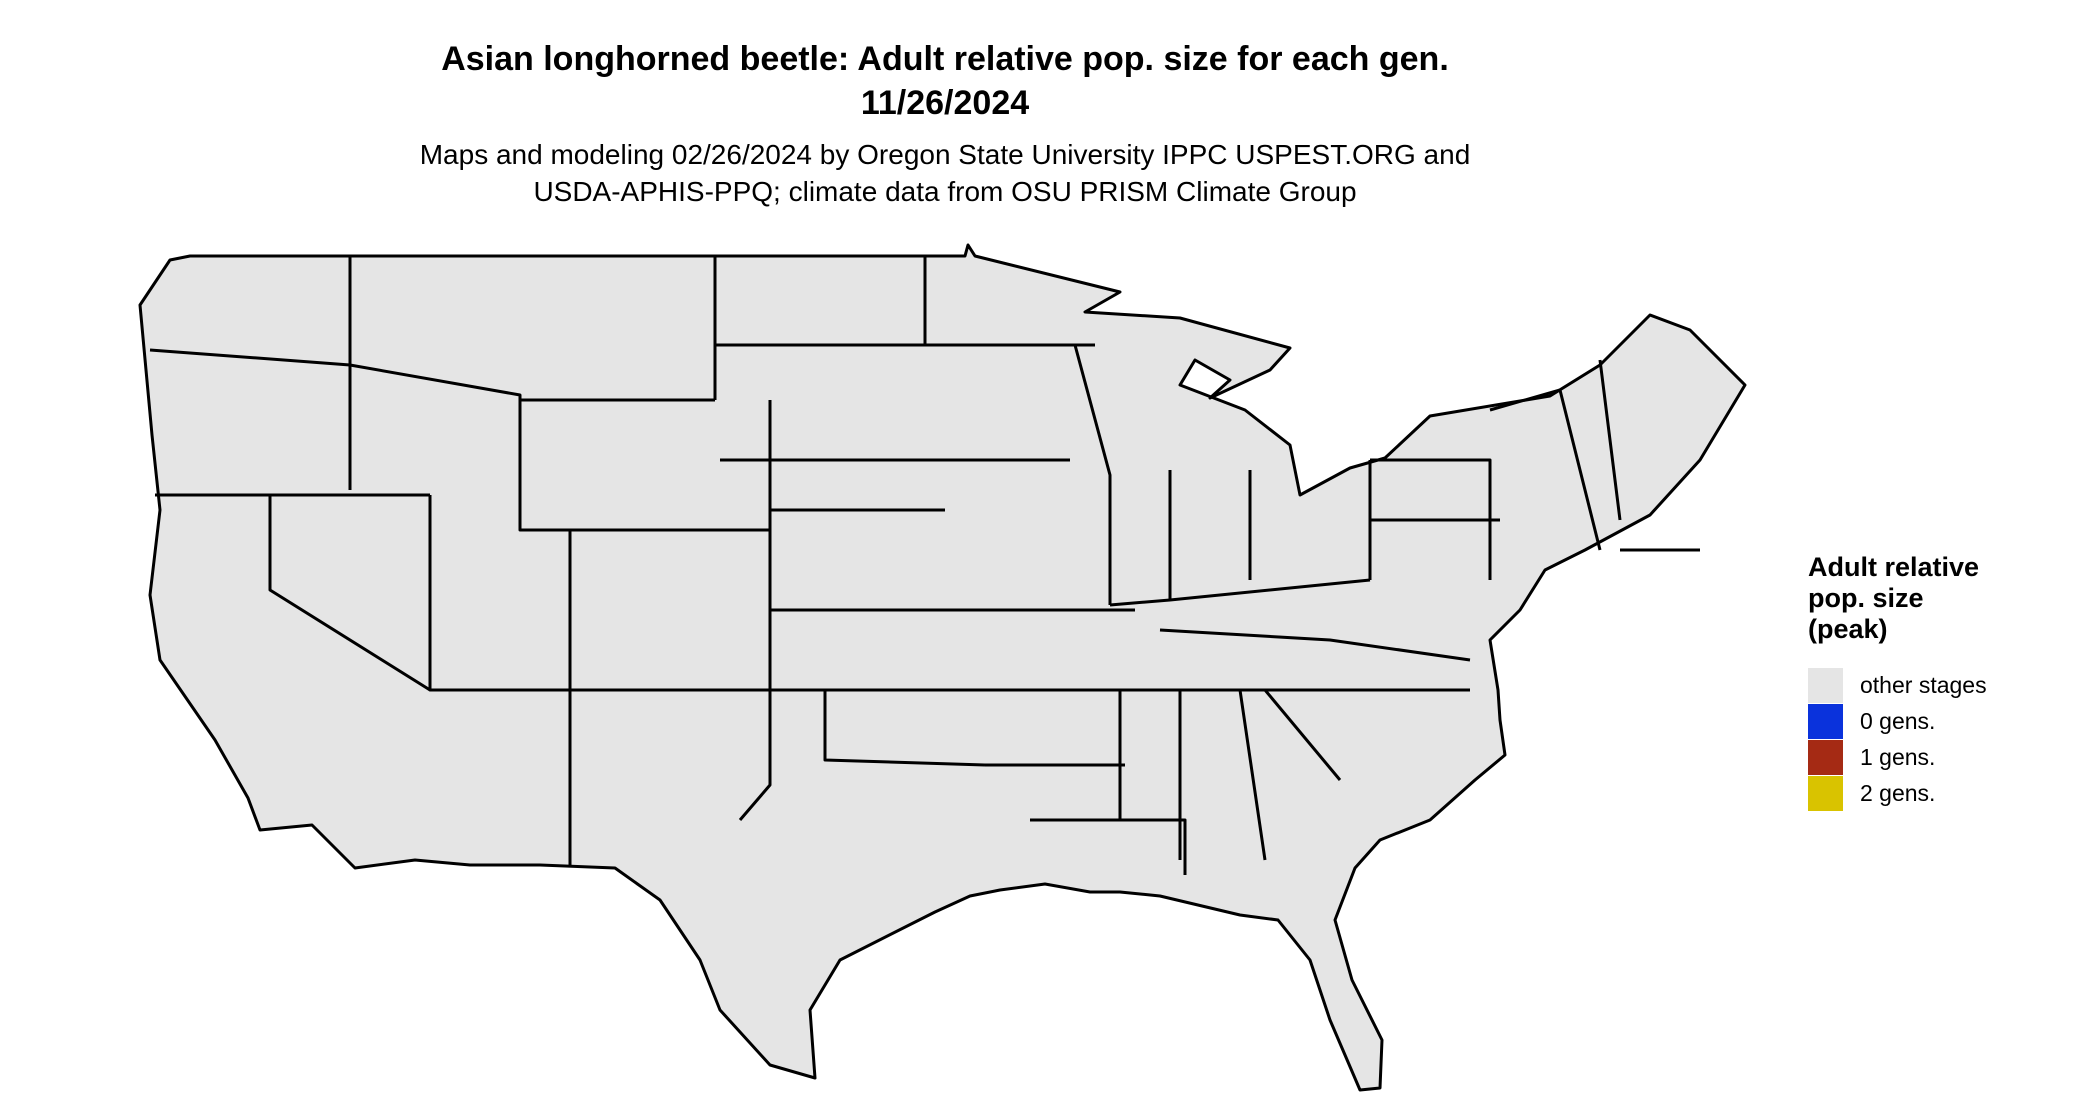 The height and width of the screenshot is (1116, 2100). I want to click on legend-item: 1 gens., so click(1948, 757).